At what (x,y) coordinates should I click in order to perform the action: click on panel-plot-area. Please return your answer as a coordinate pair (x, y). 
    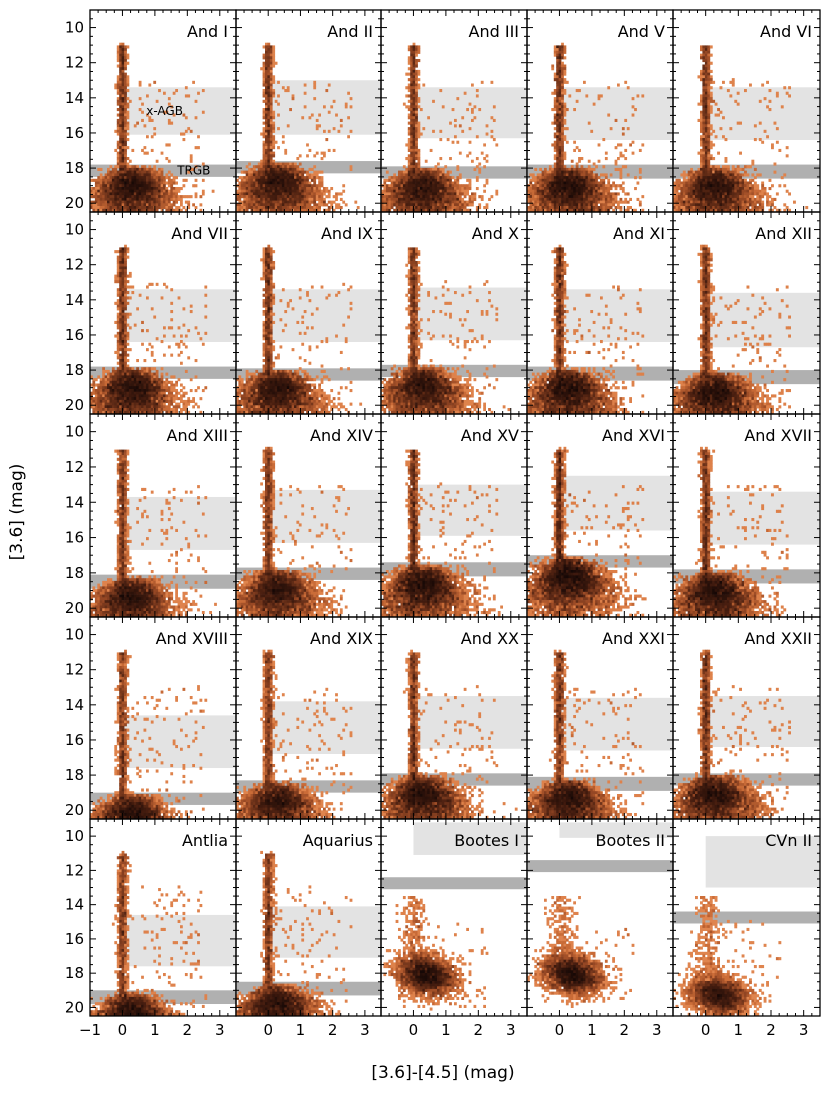
    Looking at the image, I should click on (454, 127).